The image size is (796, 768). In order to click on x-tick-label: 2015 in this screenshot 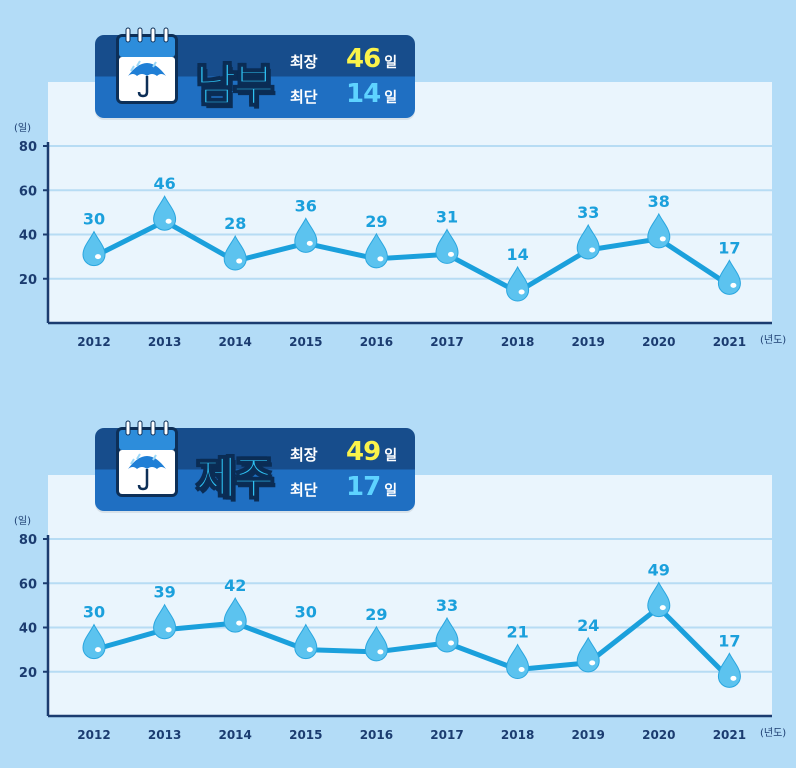, I will do `click(305, 735)`.